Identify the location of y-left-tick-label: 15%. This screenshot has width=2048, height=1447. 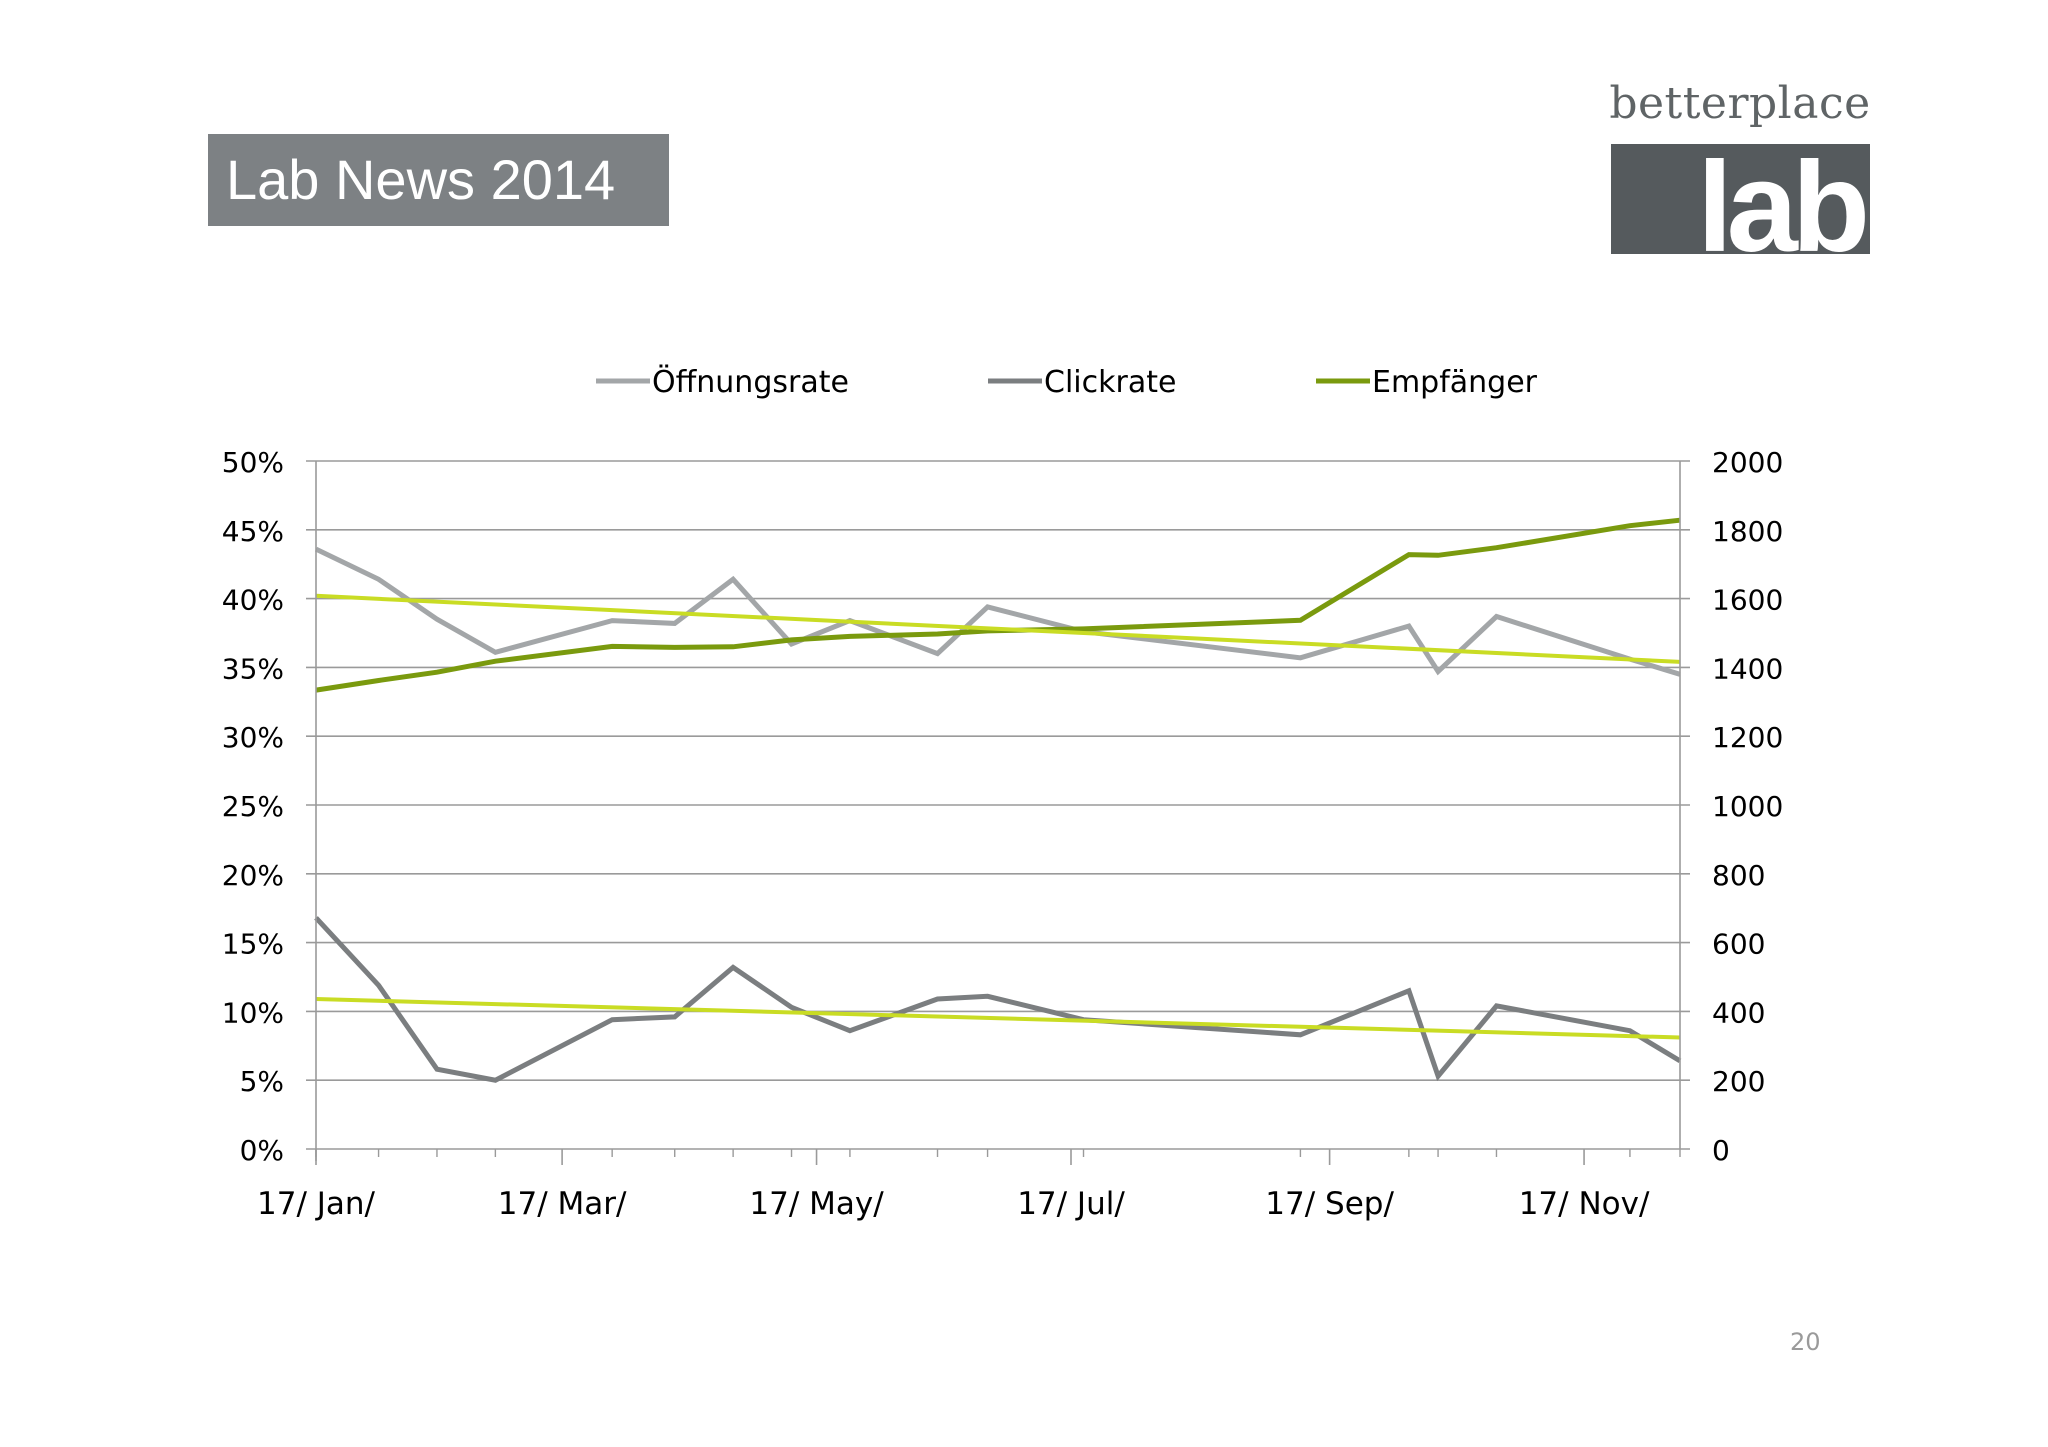
(253, 944).